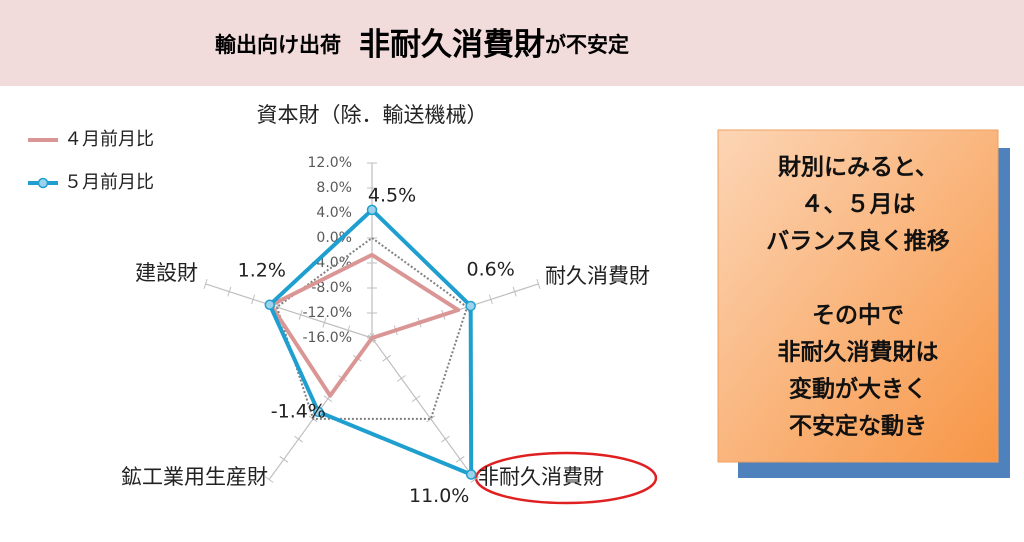 The width and height of the screenshot is (1024, 542). What do you see at coordinates (392, 195) in the screenshot?
I see `data-label: 4.5%` at bounding box center [392, 195].